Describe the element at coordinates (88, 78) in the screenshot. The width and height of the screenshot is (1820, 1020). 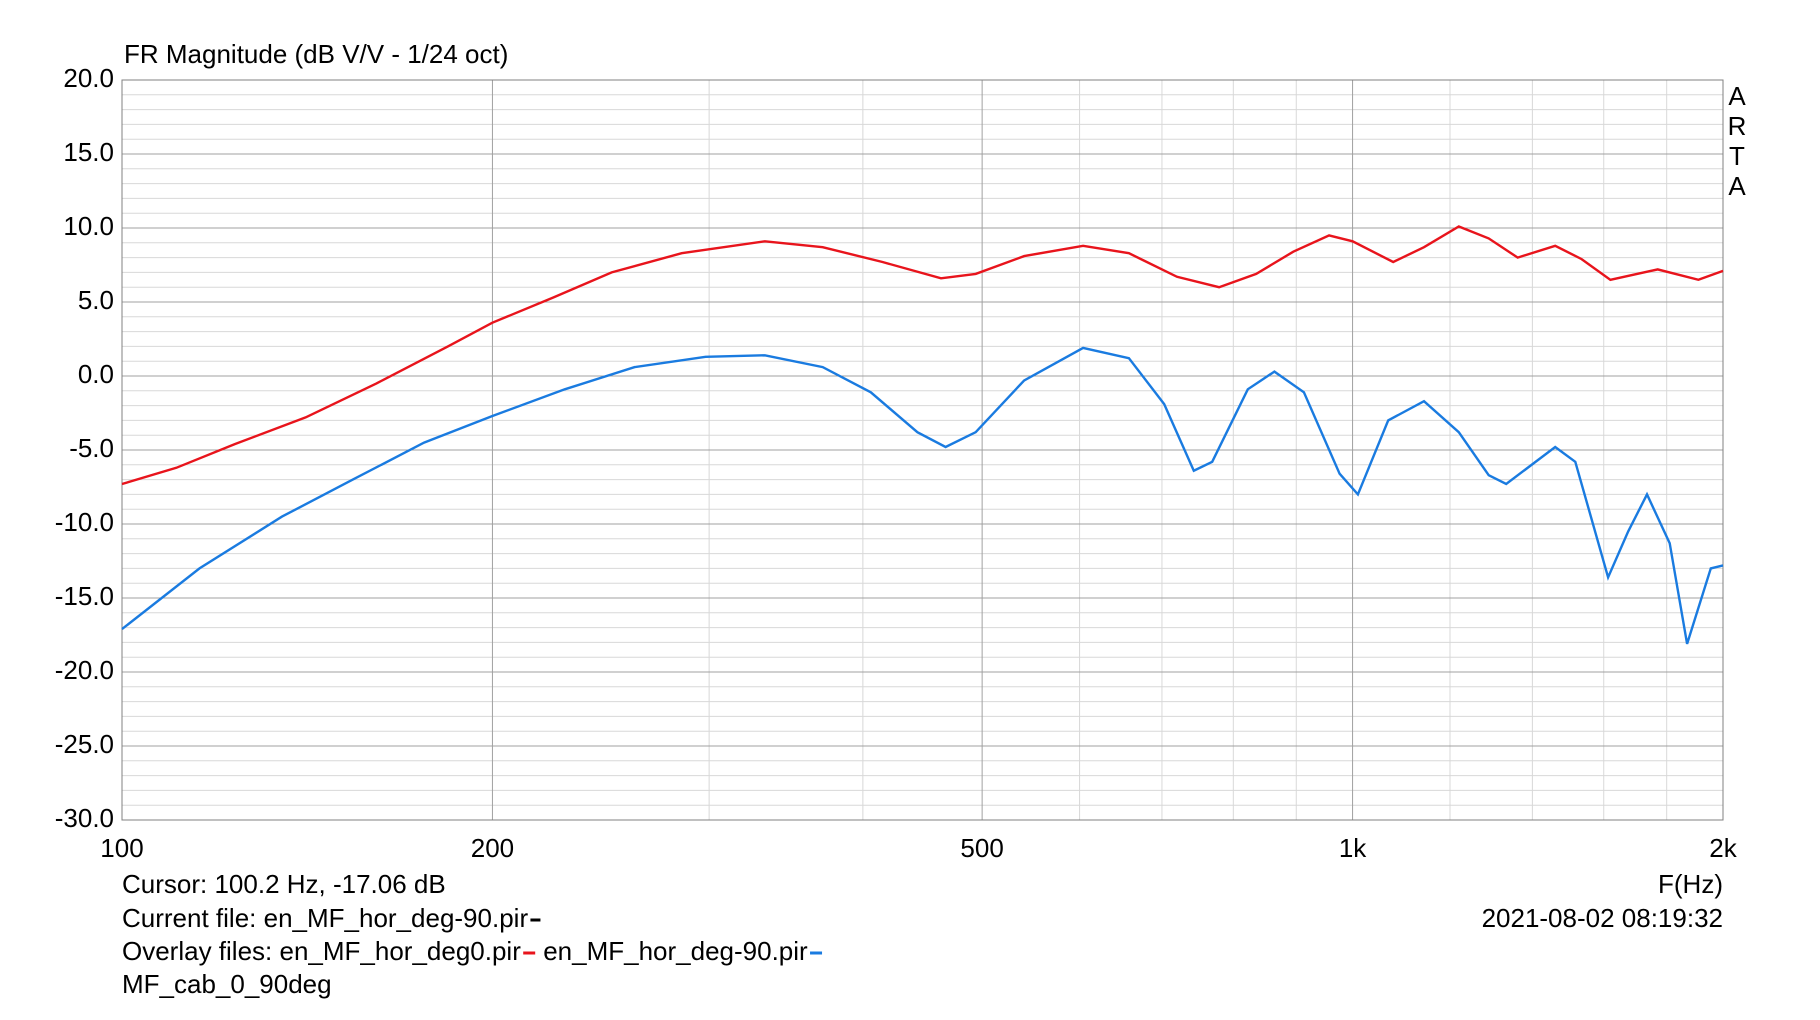
I see `y-tick-label: 20.0` at that location.